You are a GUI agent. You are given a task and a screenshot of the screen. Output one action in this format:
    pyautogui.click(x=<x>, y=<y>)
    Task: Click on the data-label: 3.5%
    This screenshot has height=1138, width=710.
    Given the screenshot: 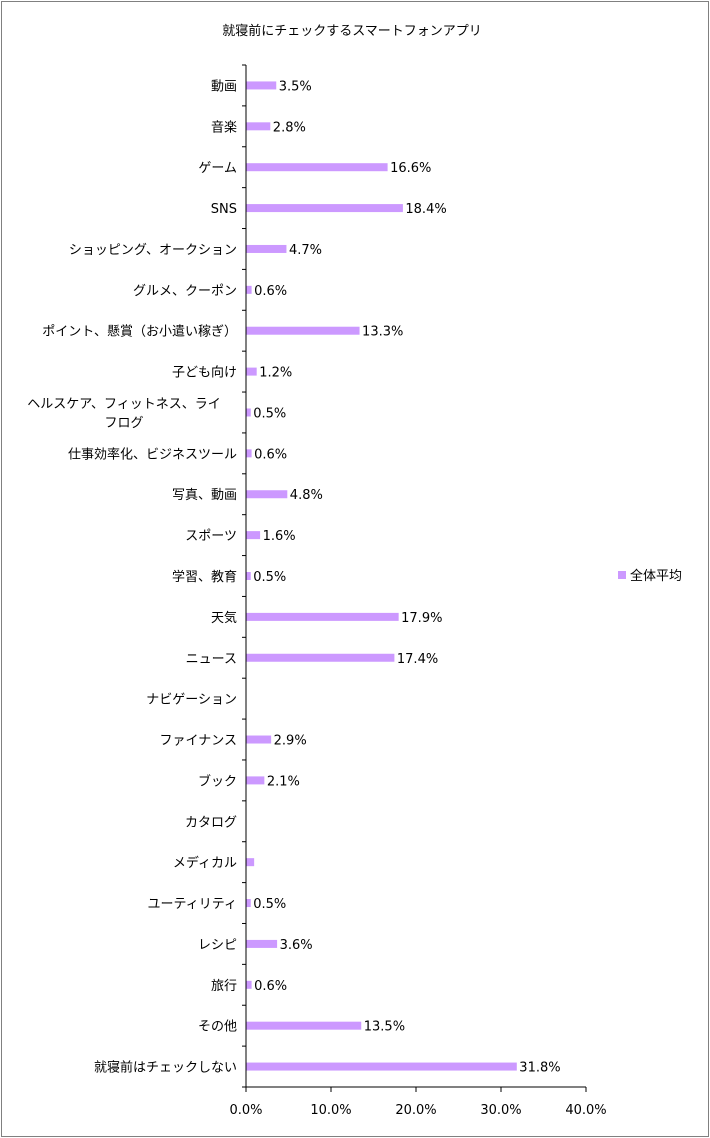 What is the action you would take?
    pyautogui.click(x=295, y=86)
    